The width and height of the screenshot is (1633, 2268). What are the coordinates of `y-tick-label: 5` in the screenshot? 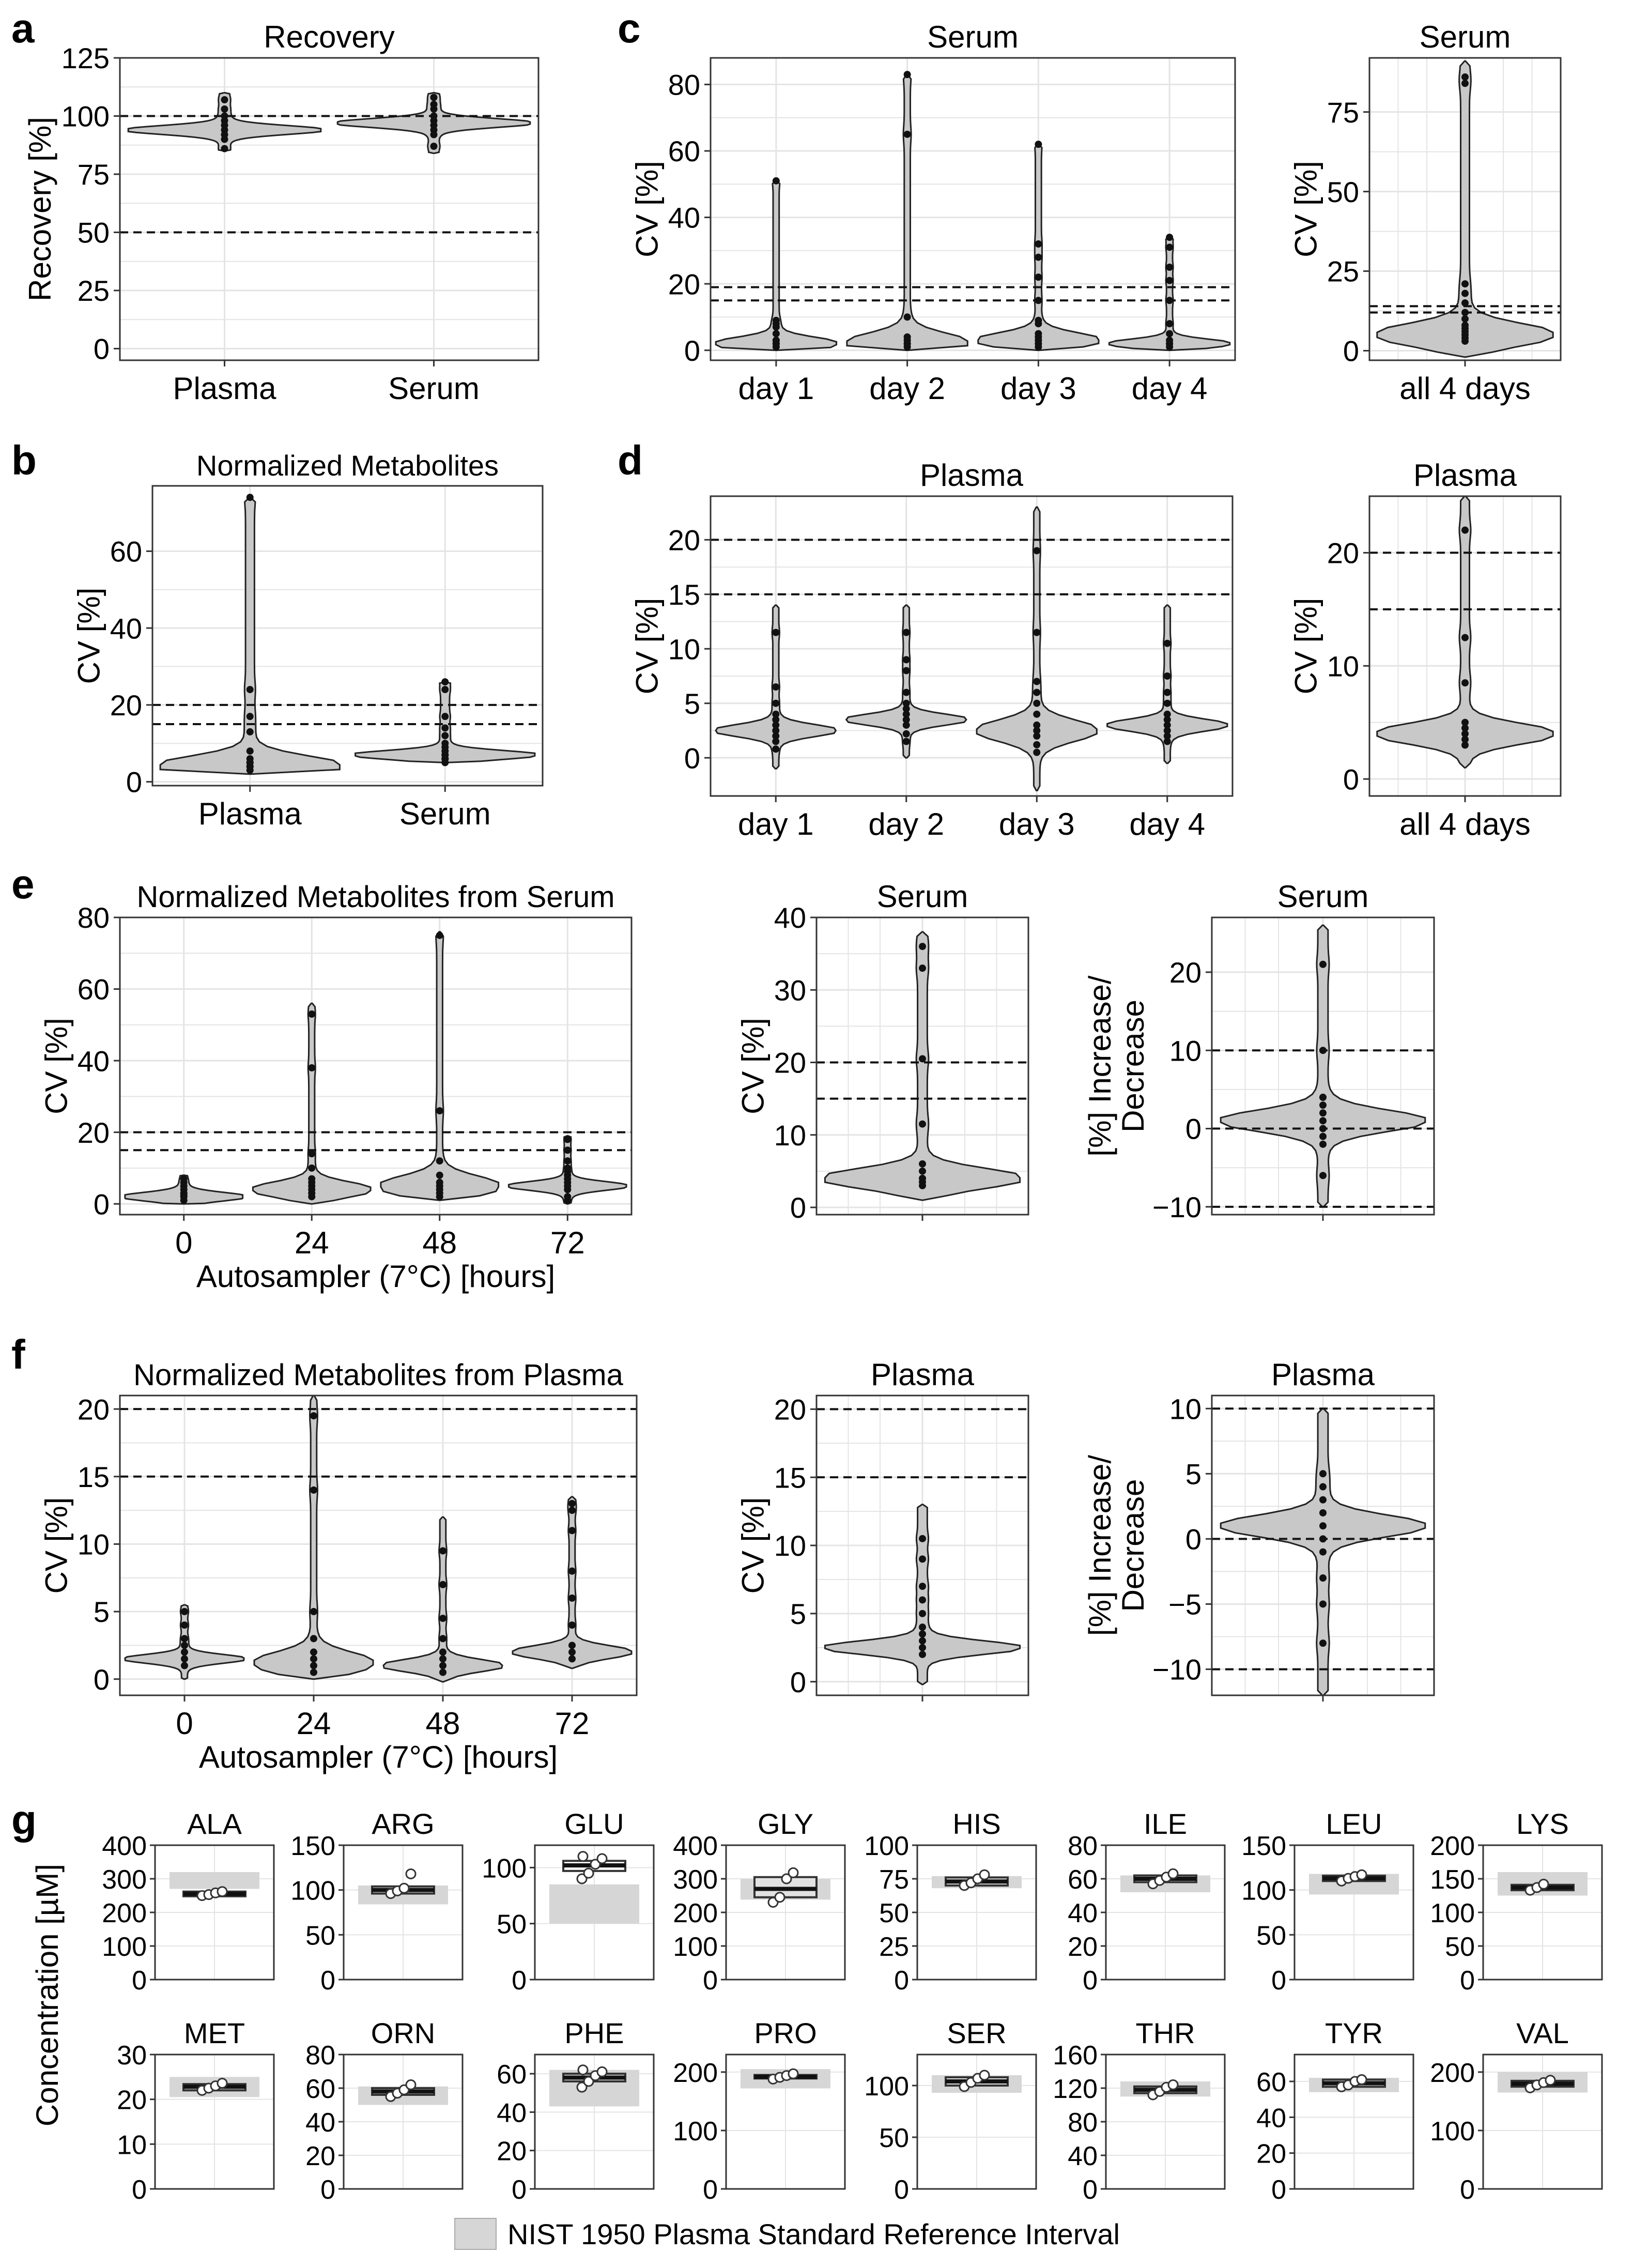 It's located at (798, 1614).